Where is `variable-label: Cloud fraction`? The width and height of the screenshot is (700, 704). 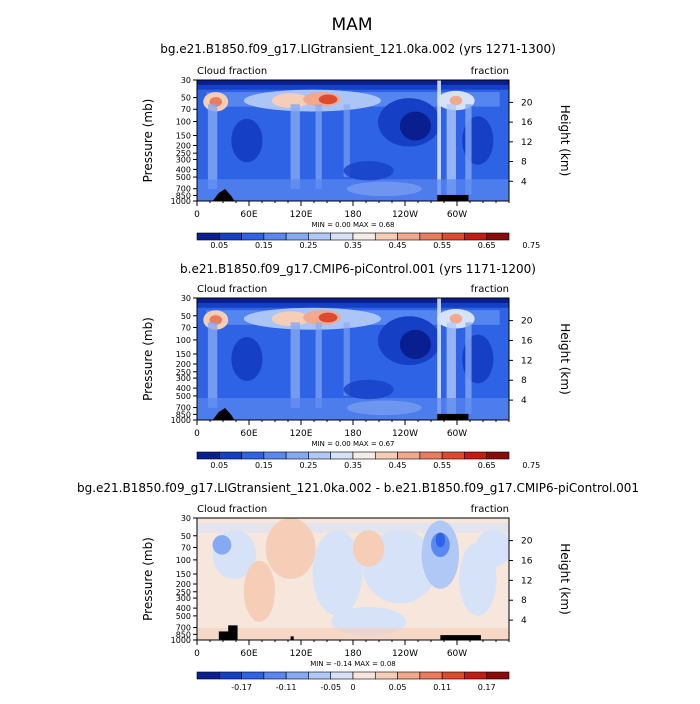 variable-label: Cloud fraction is located at coordinates (232, 71).